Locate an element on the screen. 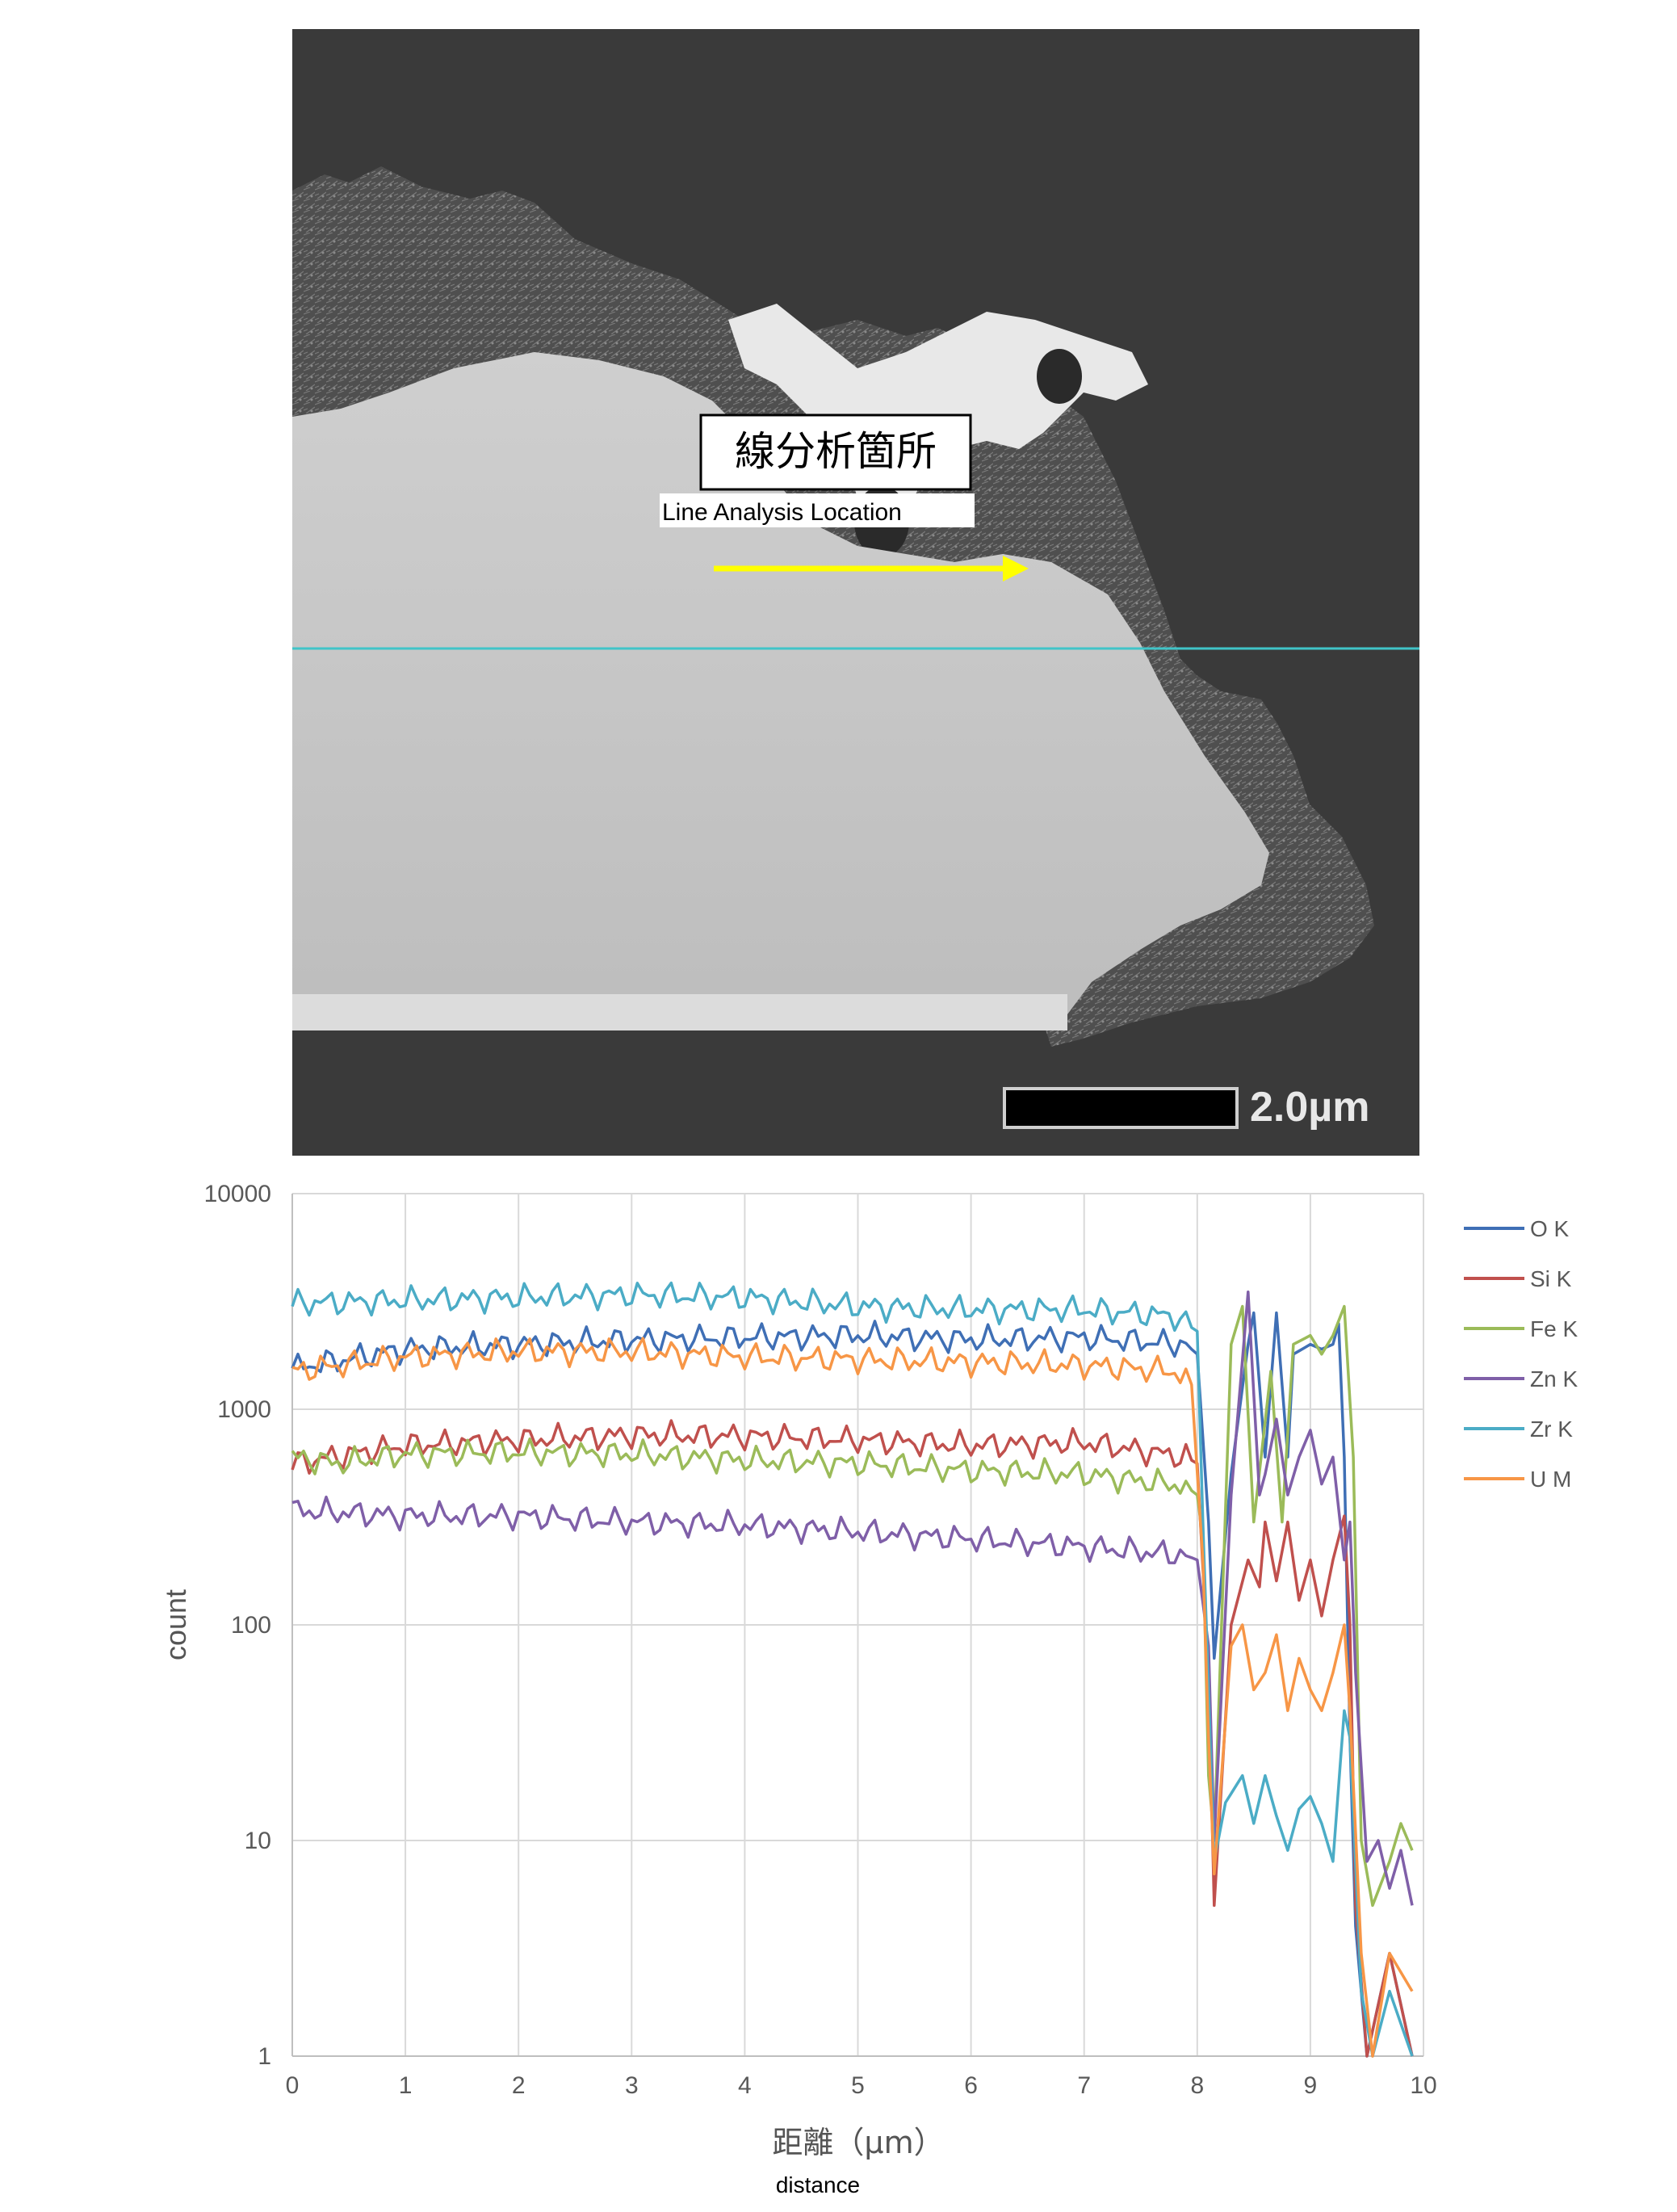 Image resolution: width=1677 pixels, height=2212 pixels. y-tick-label: 10000 is located at coordinates (237, 1194).